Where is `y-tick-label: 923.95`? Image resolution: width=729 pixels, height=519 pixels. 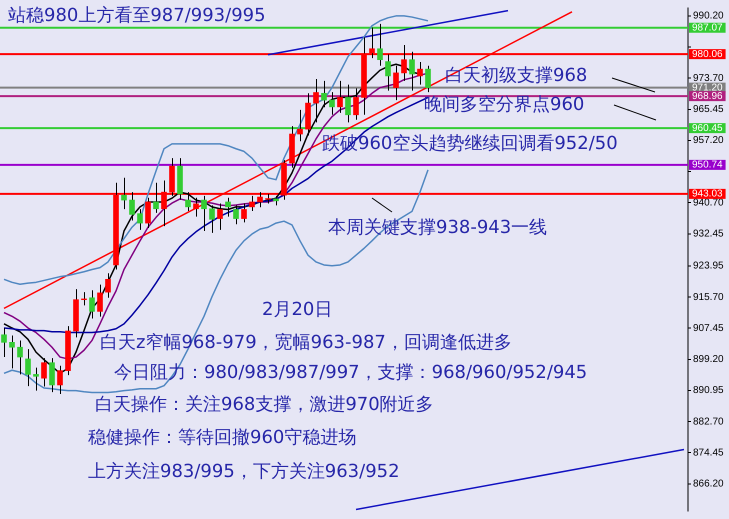
y-tick-label: 923.95 is located at coordinates (708, 266).